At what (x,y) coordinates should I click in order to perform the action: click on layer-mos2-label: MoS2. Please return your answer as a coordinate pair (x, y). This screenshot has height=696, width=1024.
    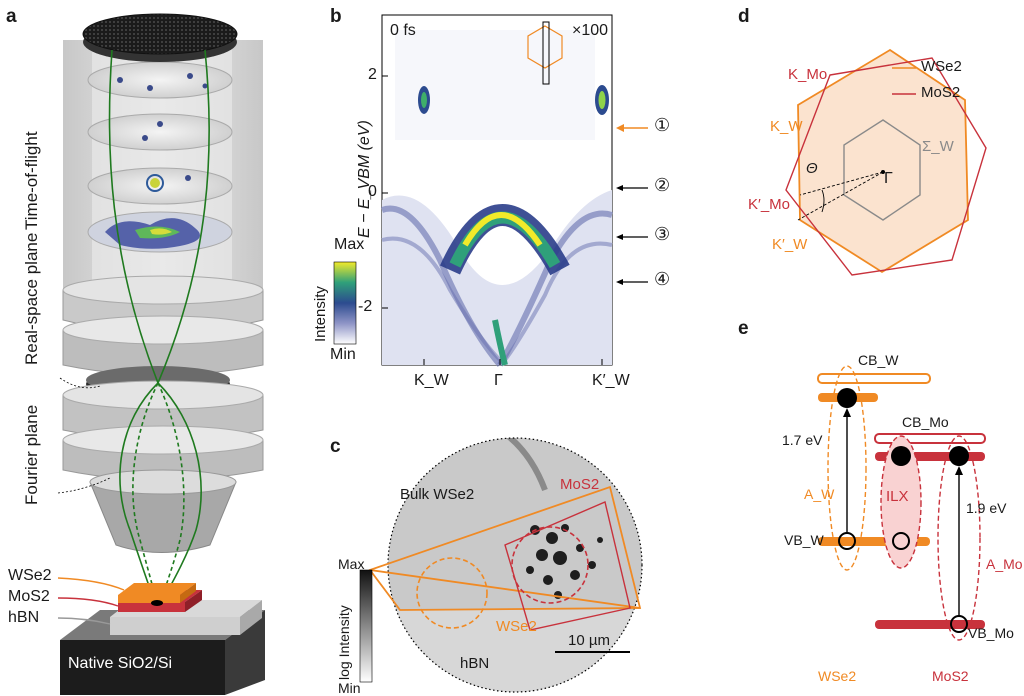
    Looking at the image, I should click on (29, 596).